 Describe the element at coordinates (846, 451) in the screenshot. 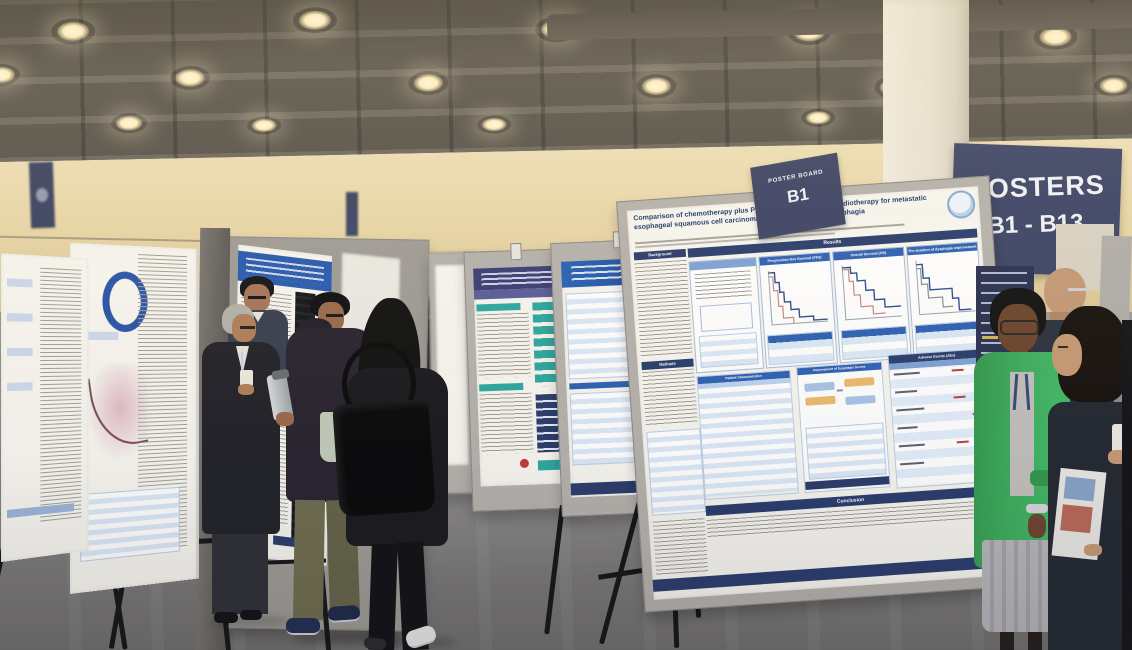

I see `dysphagia-mini-table` at that location.